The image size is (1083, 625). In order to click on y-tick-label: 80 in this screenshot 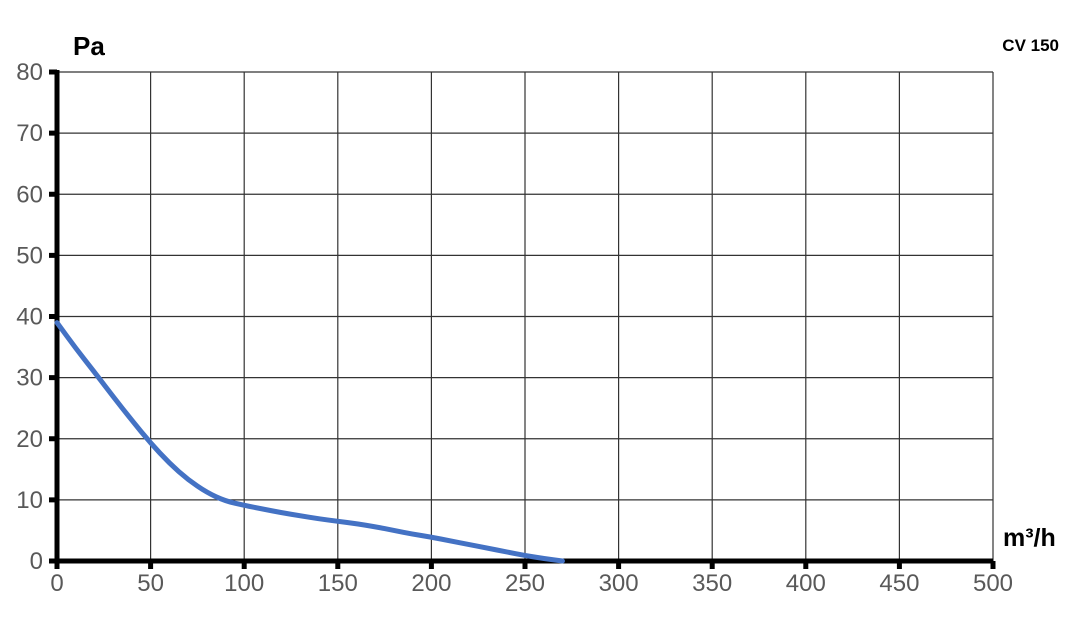, I will do `click(29, 72)`.